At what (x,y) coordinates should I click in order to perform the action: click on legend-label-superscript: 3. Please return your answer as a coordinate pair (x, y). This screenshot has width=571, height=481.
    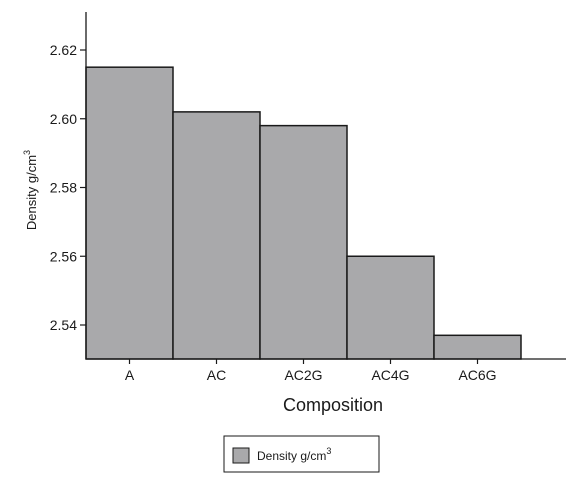
    Looking at the image, I should click on (328, 451).